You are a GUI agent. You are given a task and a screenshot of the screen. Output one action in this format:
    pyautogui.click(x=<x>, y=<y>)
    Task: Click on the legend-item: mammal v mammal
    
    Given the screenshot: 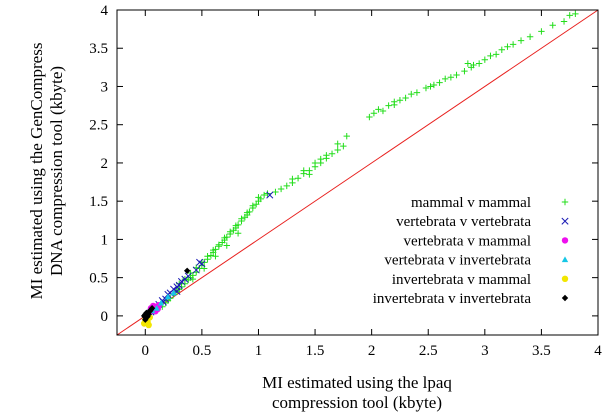 What is the action you would take?
    pyautogui.click(x=490, y=203)
    